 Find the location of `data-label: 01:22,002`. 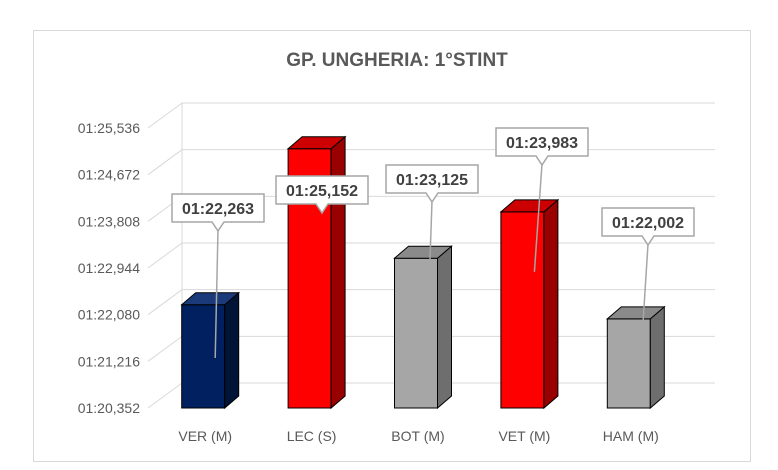

data-label: 01:22,002 is located at coordinates (648, 283).